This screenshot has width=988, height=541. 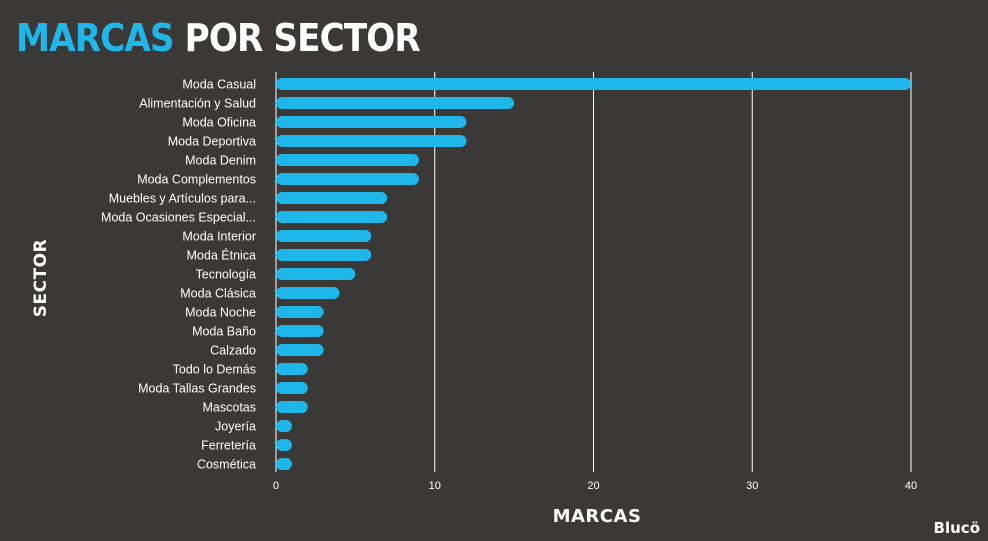 What do you see at coordinates (228, 446) in the screenshot?
I see `category-label: Ferretería` at bounding box center [228, 446].